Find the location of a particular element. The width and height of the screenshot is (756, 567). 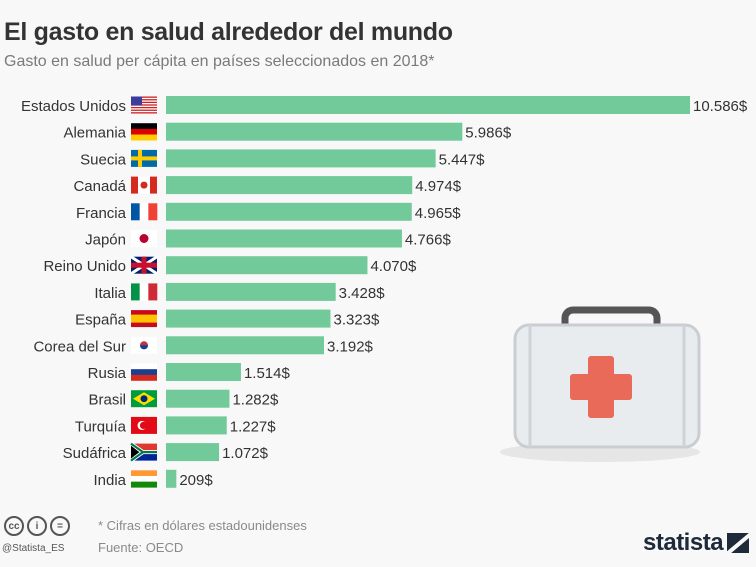

data-label: 209$ is located at coordinates (196, 480).